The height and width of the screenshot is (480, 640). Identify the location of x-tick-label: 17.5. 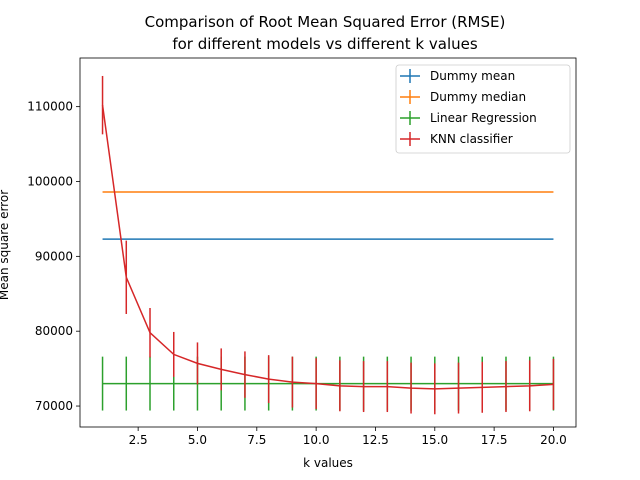
(494, 440).